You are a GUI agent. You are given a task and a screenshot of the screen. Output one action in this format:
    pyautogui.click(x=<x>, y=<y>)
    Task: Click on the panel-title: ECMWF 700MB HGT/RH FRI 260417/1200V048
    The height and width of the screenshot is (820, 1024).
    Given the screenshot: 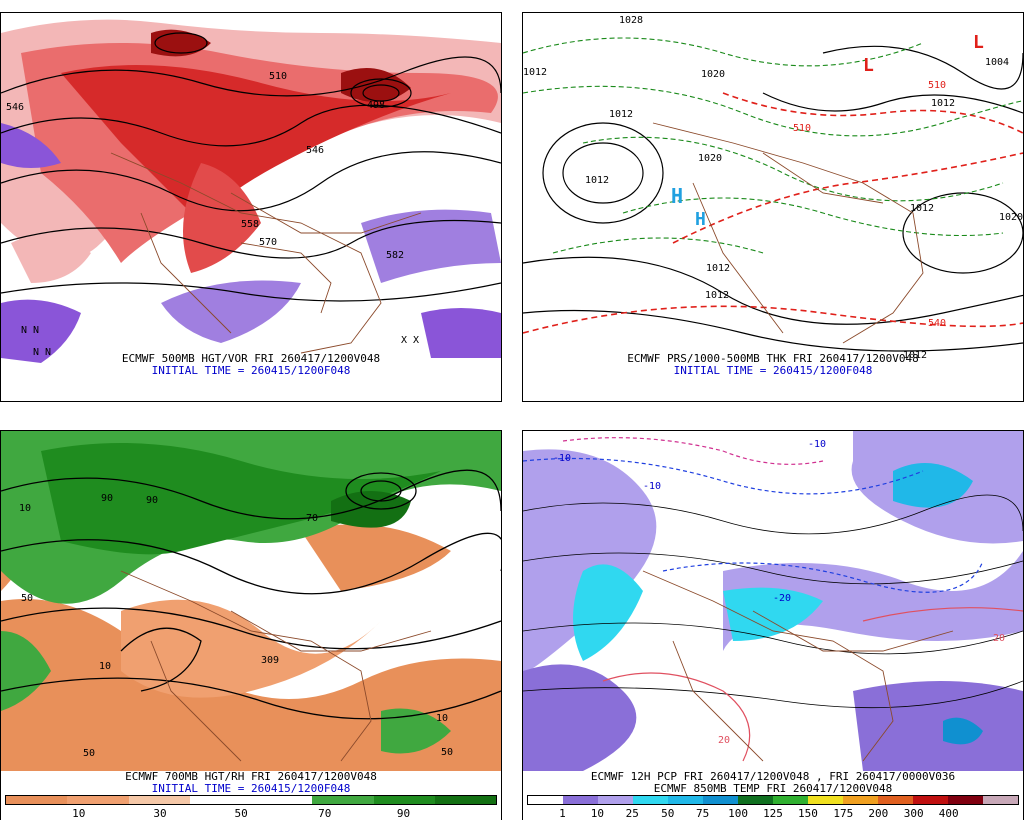 What is the action you would take?
    pyautogui.click(x=251, y=776)
    